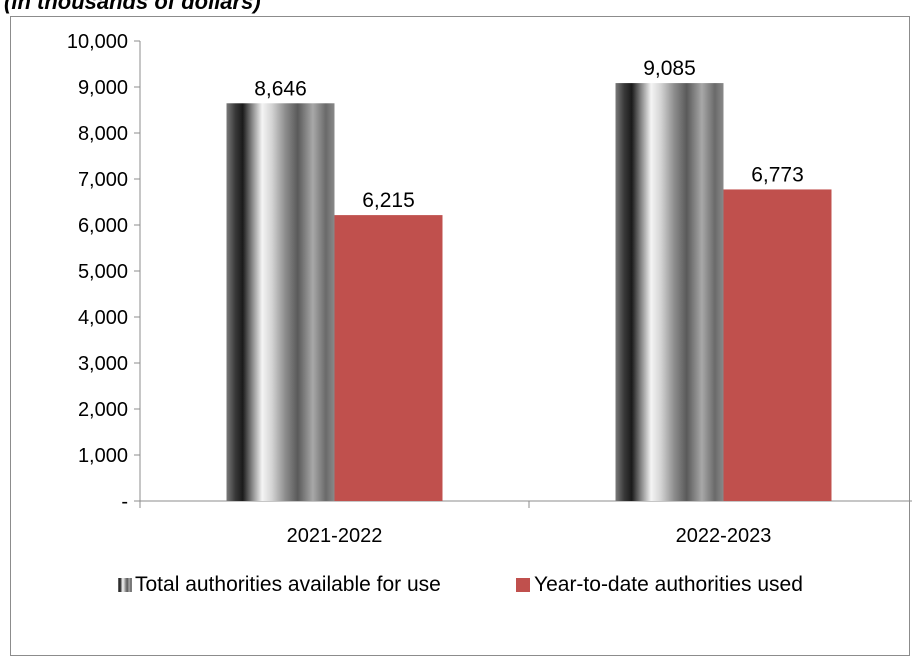  I want to click on x-tick-label: 2022-2023, so click(724, 536).